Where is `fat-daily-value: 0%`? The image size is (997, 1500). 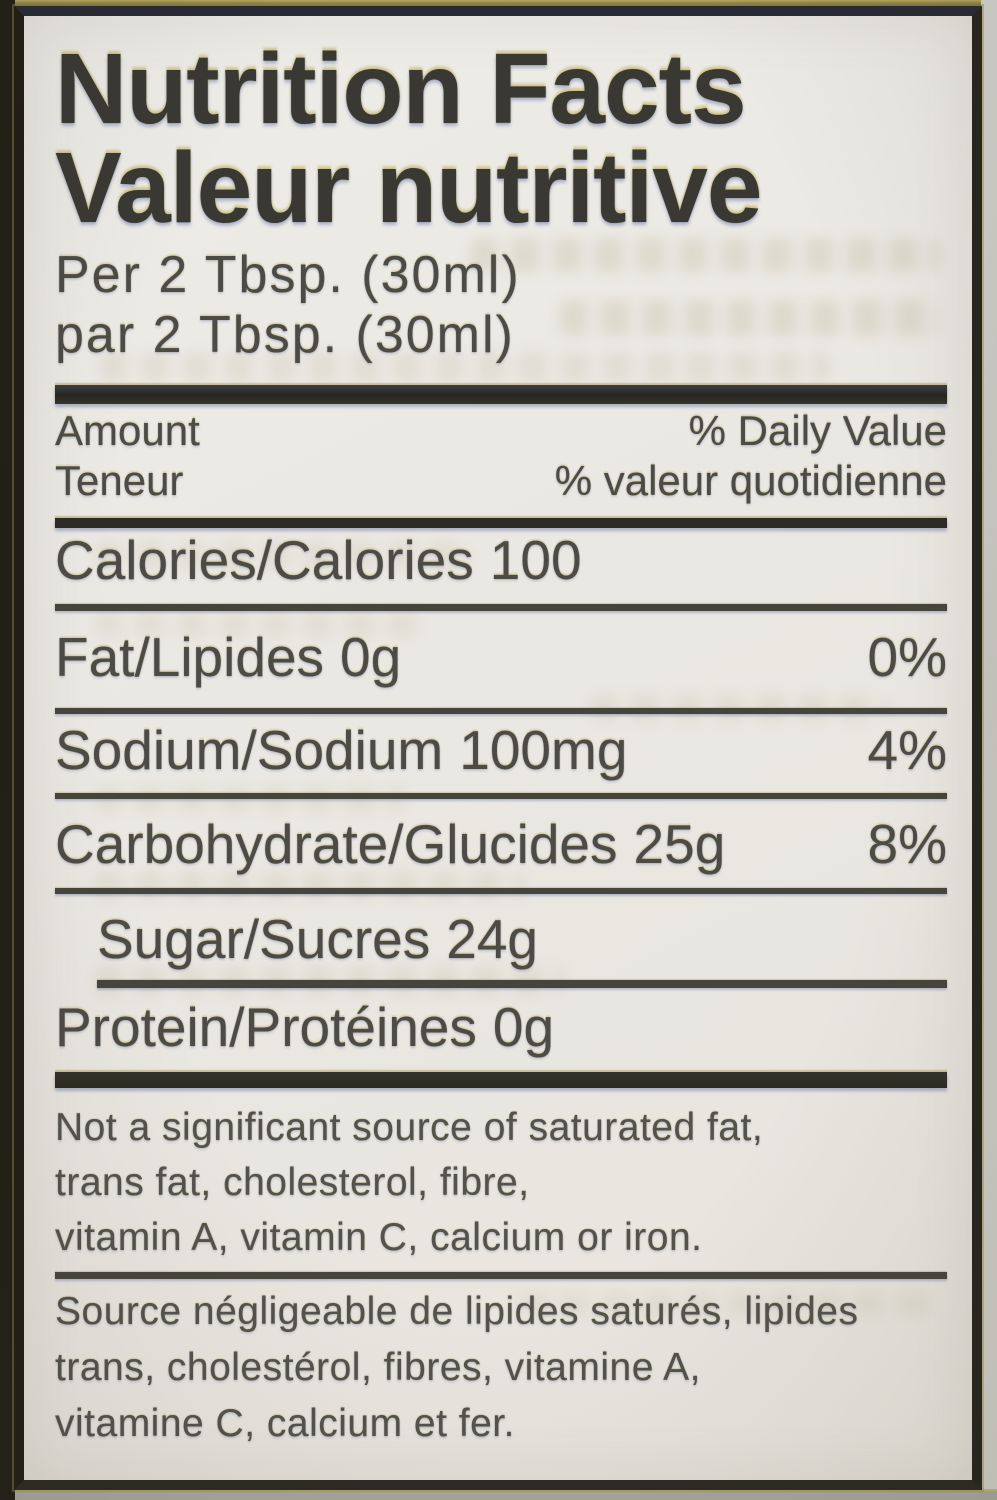
fat-daily-value: 0% is located at coordinates (907, 657).